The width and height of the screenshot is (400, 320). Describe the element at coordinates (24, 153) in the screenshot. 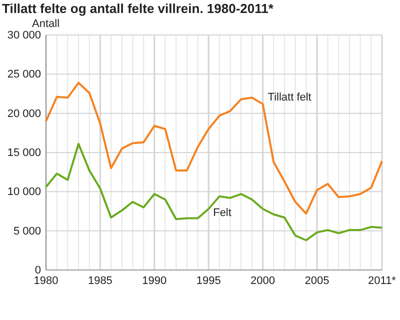

I see `y-tick-label: 15 000` at that location.